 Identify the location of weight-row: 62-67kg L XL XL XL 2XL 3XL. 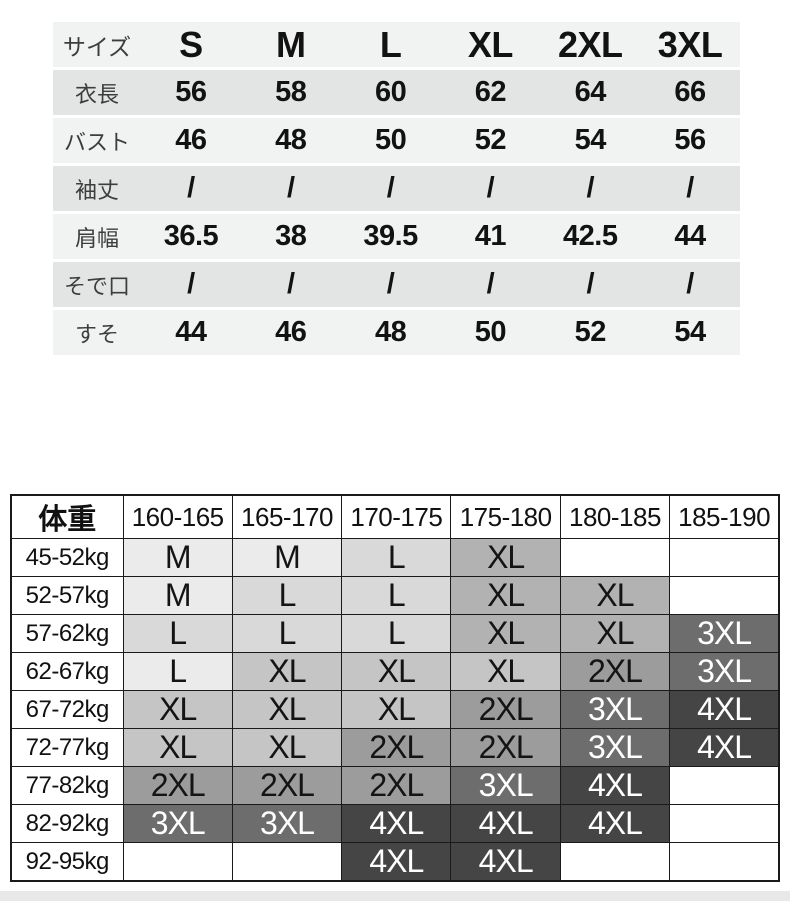
(395, 671).